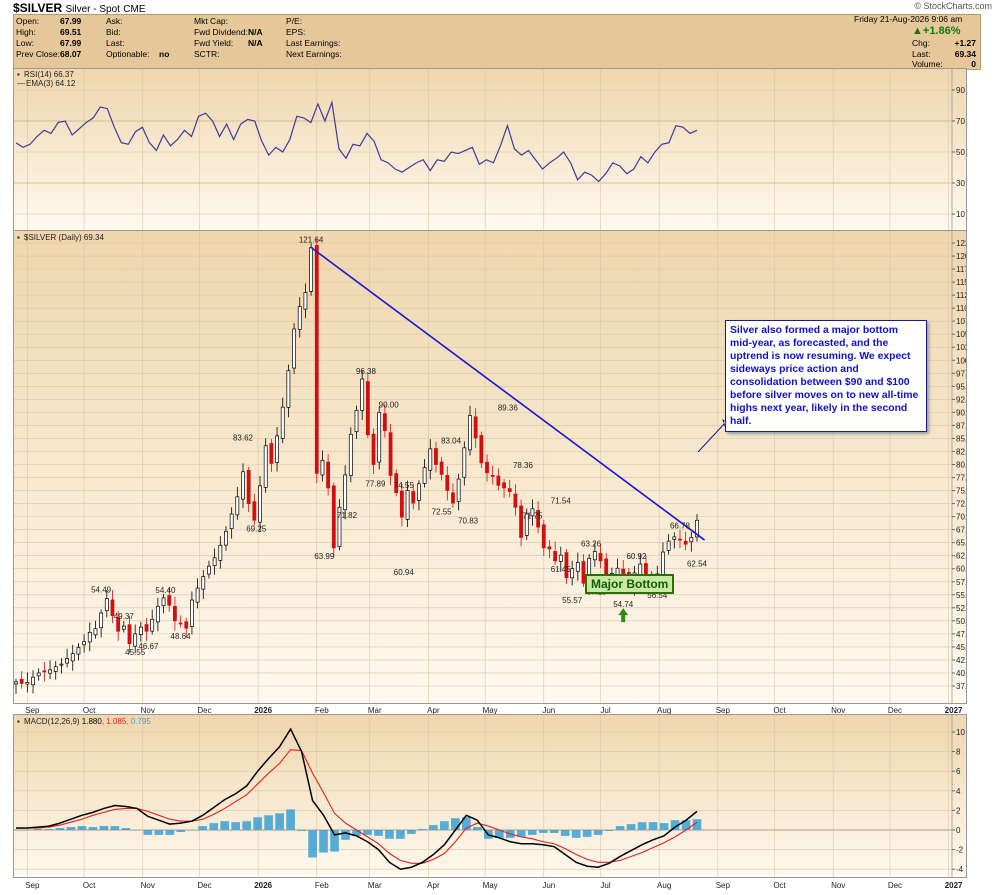 The width and height of the screenshot is (1000, 895). Describe the element at coordinates (712, 436) in the screenshot. I see `callout-pointer` at that location.